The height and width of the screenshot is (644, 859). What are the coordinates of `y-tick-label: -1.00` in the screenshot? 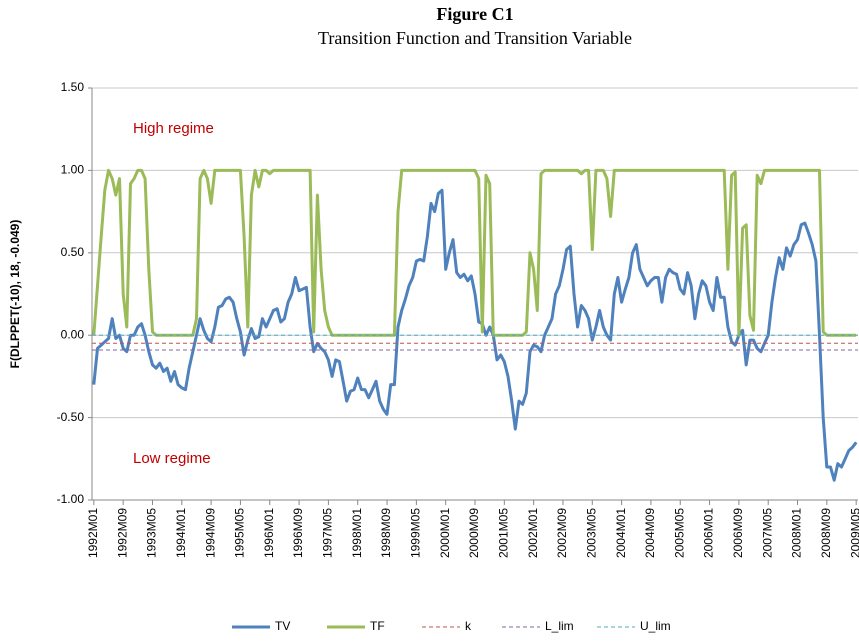 It's located at (71, 499).